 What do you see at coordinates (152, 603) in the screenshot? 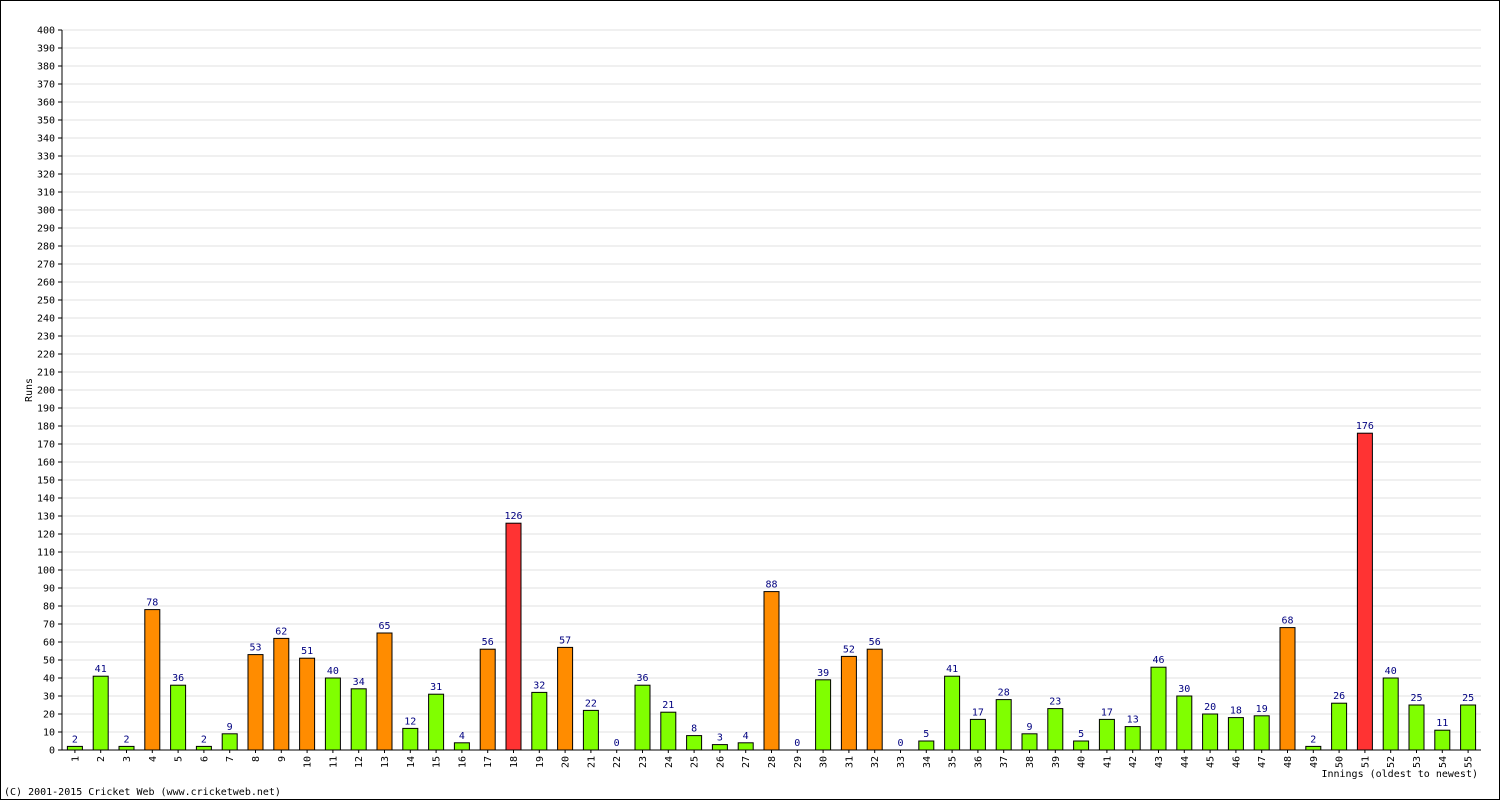
I see `value-label: 78` at bounding box center [152, 603].